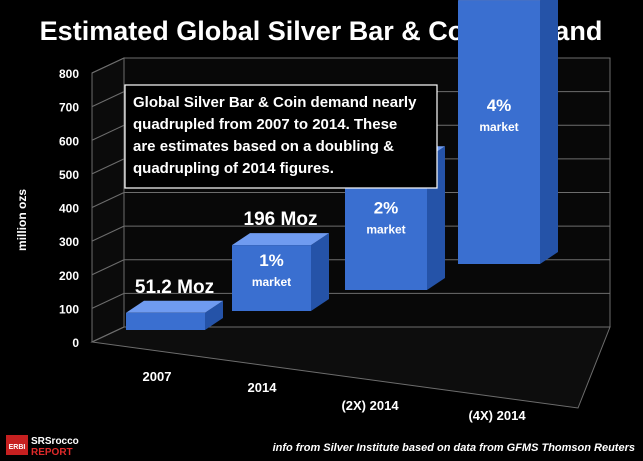 Image resolution: width=643 pixels, height=461 pixels. I want to click on floor, so click(350, 367).